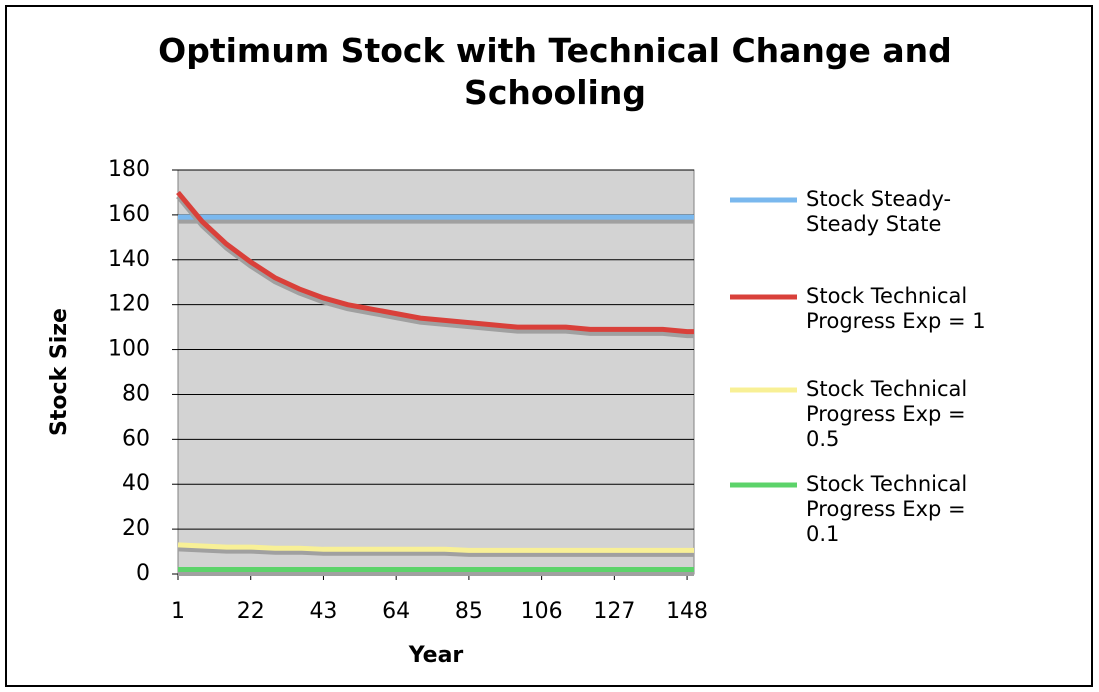 Image resolution: width=1099 pixels, height=692 pixels. I want to click on x-tick-label: 1, so click(178, 611).